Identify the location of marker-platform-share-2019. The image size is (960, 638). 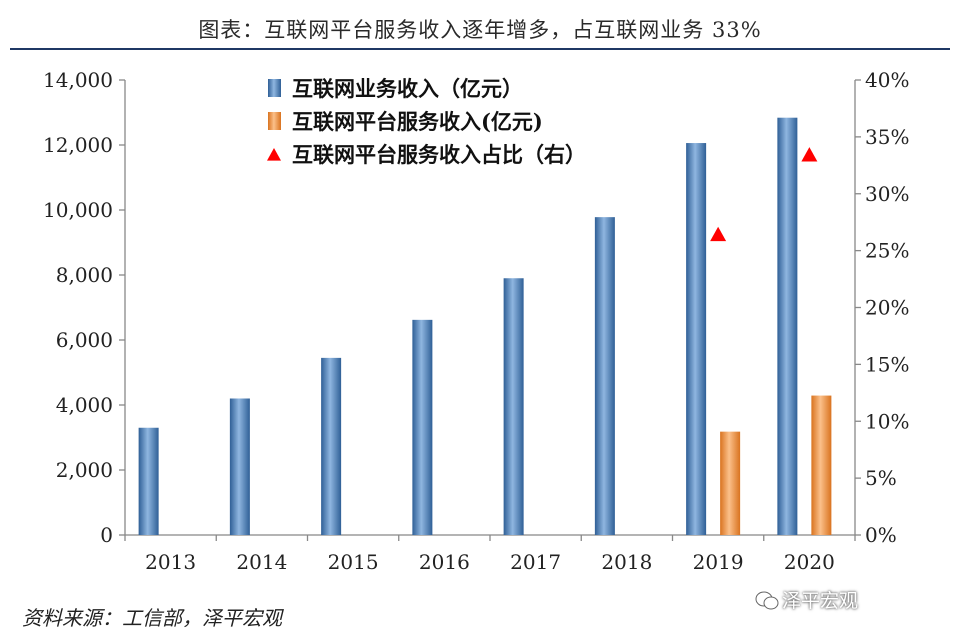
(718, 234).